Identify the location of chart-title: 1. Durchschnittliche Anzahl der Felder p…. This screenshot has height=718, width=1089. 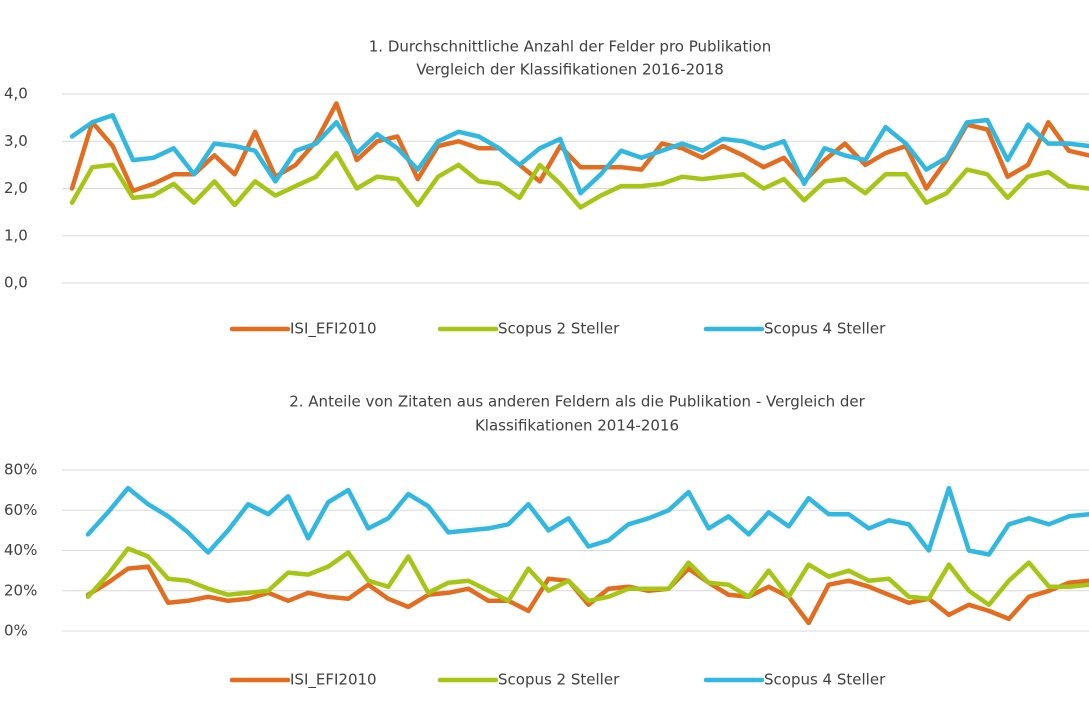
(570, 47).